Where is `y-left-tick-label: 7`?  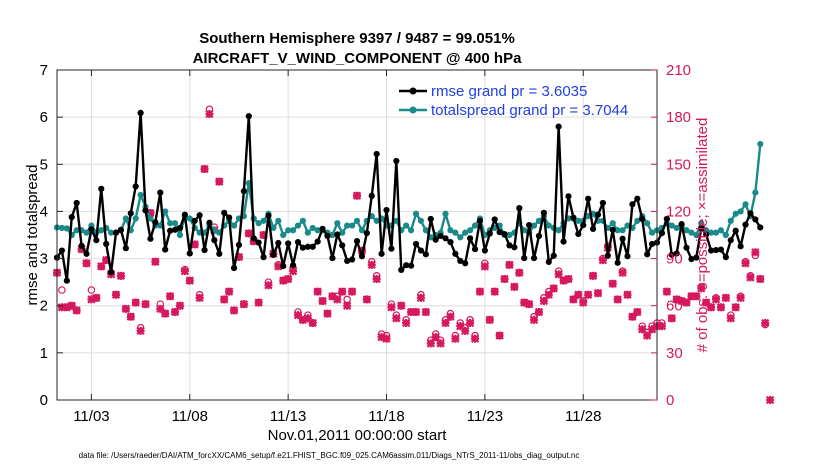 y-left-tick-label: 7 is located at coordinates (44, 70).